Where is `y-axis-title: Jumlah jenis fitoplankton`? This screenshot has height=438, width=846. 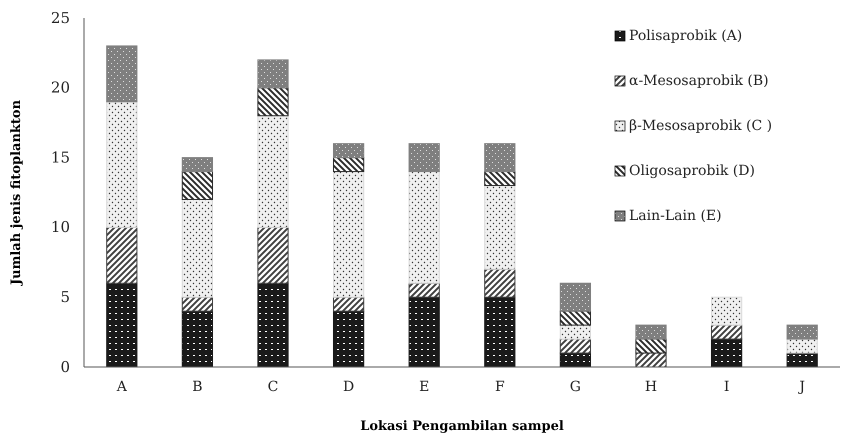 y-axis-title: Jumlah jenis fitoplankton is located at coordinates (16, 192).